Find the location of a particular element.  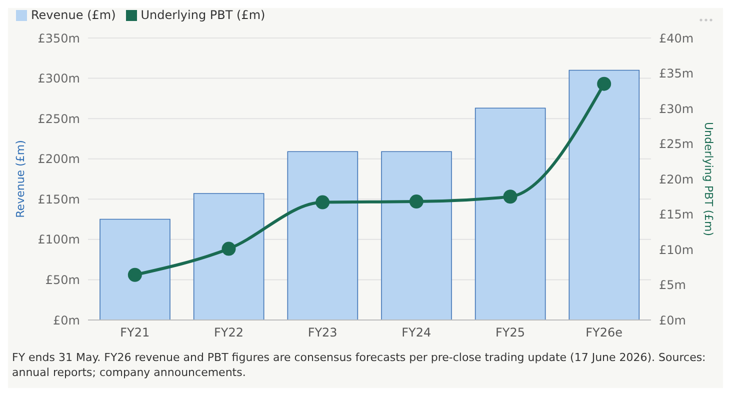

y-tick-label: £100m is located at coordinates (59, 239).